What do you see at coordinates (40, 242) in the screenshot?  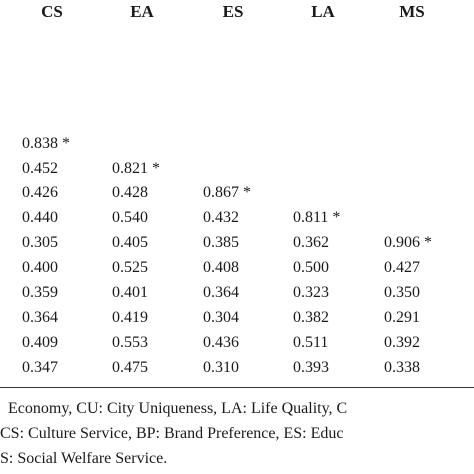 I see `table-cell: 0.305` at bounding box center [40, 242].